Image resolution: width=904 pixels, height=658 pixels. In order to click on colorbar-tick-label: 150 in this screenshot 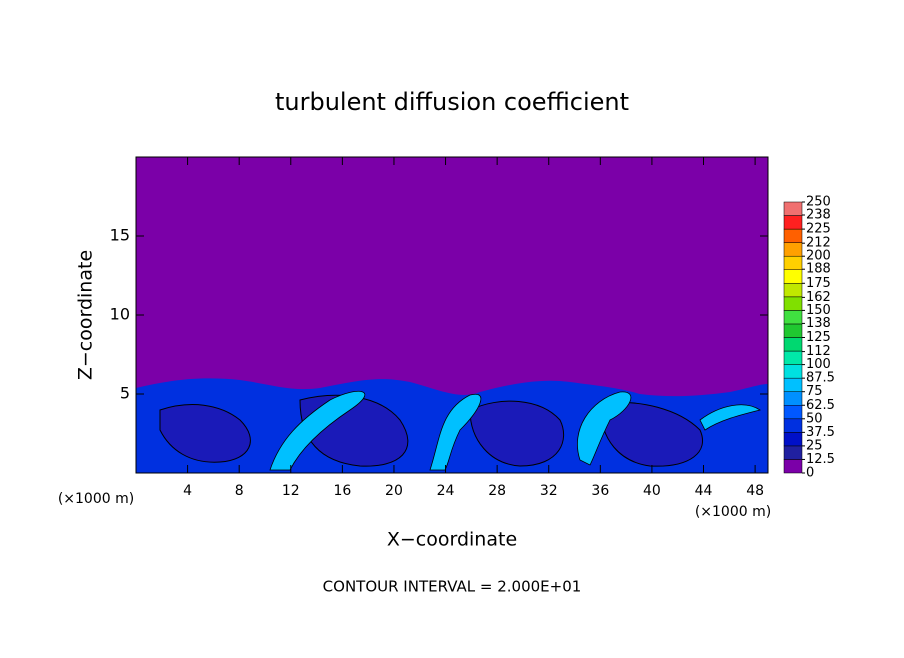, I will do `click(818, 310)`.